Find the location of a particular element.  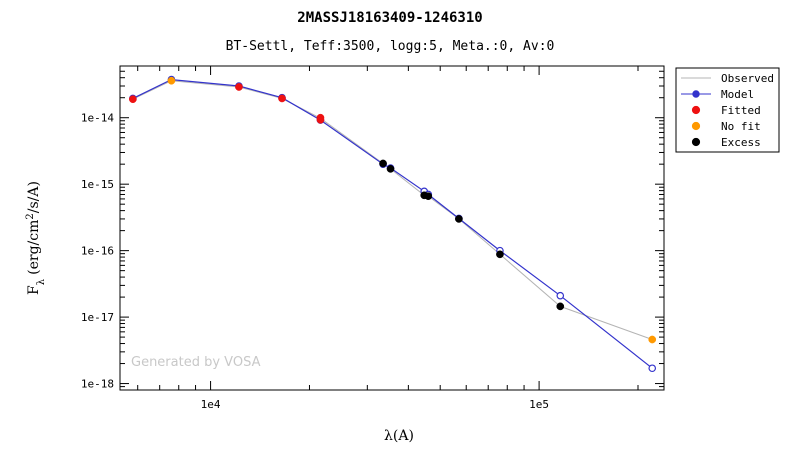

y-tick-label: 1e-17 is located at coordinates (97, 317).